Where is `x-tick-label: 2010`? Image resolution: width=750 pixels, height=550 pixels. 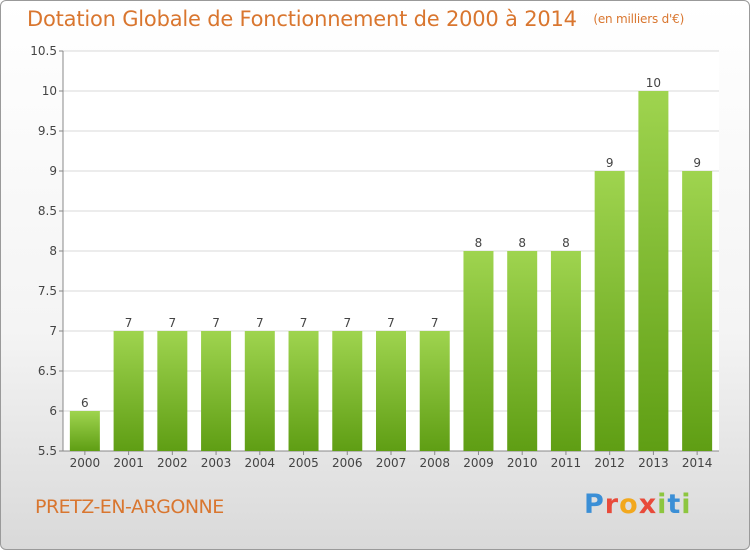
x-tick-label: 2010 is located at coordinates (522, 463).